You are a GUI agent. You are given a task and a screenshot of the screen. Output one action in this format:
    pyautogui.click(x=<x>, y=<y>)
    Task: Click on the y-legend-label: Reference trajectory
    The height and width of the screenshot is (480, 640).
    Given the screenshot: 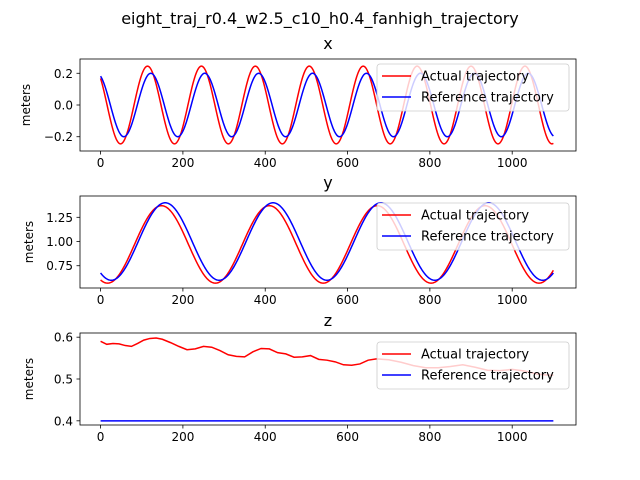 What is the action you would take?
    pyautogui.click(x=487, y=237)
    